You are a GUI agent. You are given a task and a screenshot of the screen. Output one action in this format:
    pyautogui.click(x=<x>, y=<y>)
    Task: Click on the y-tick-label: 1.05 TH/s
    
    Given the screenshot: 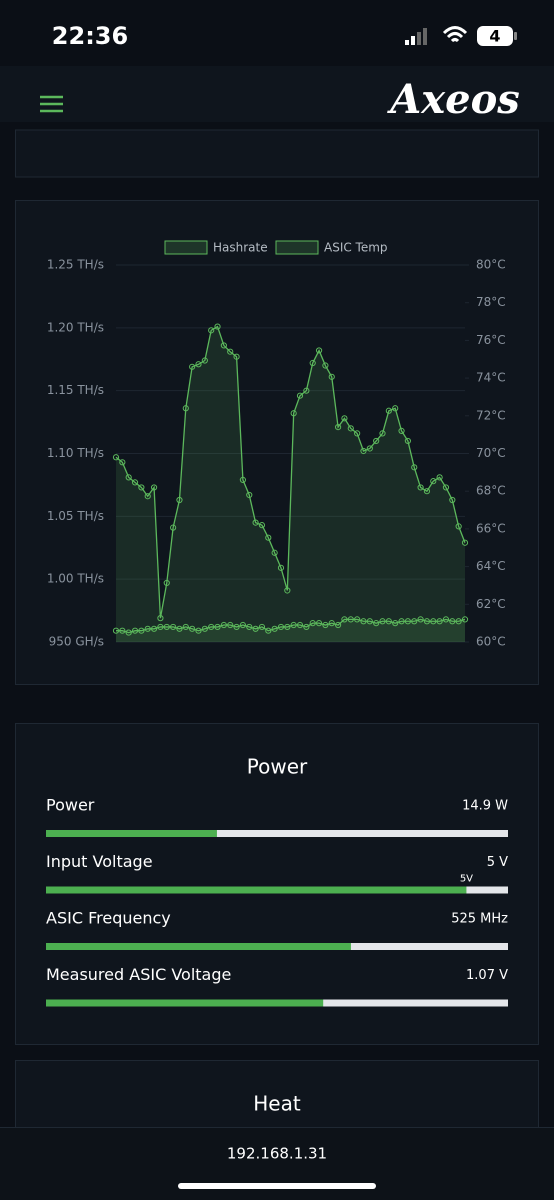 What is the action you would take?
    pyautogui.click(x=75, y=516)
    